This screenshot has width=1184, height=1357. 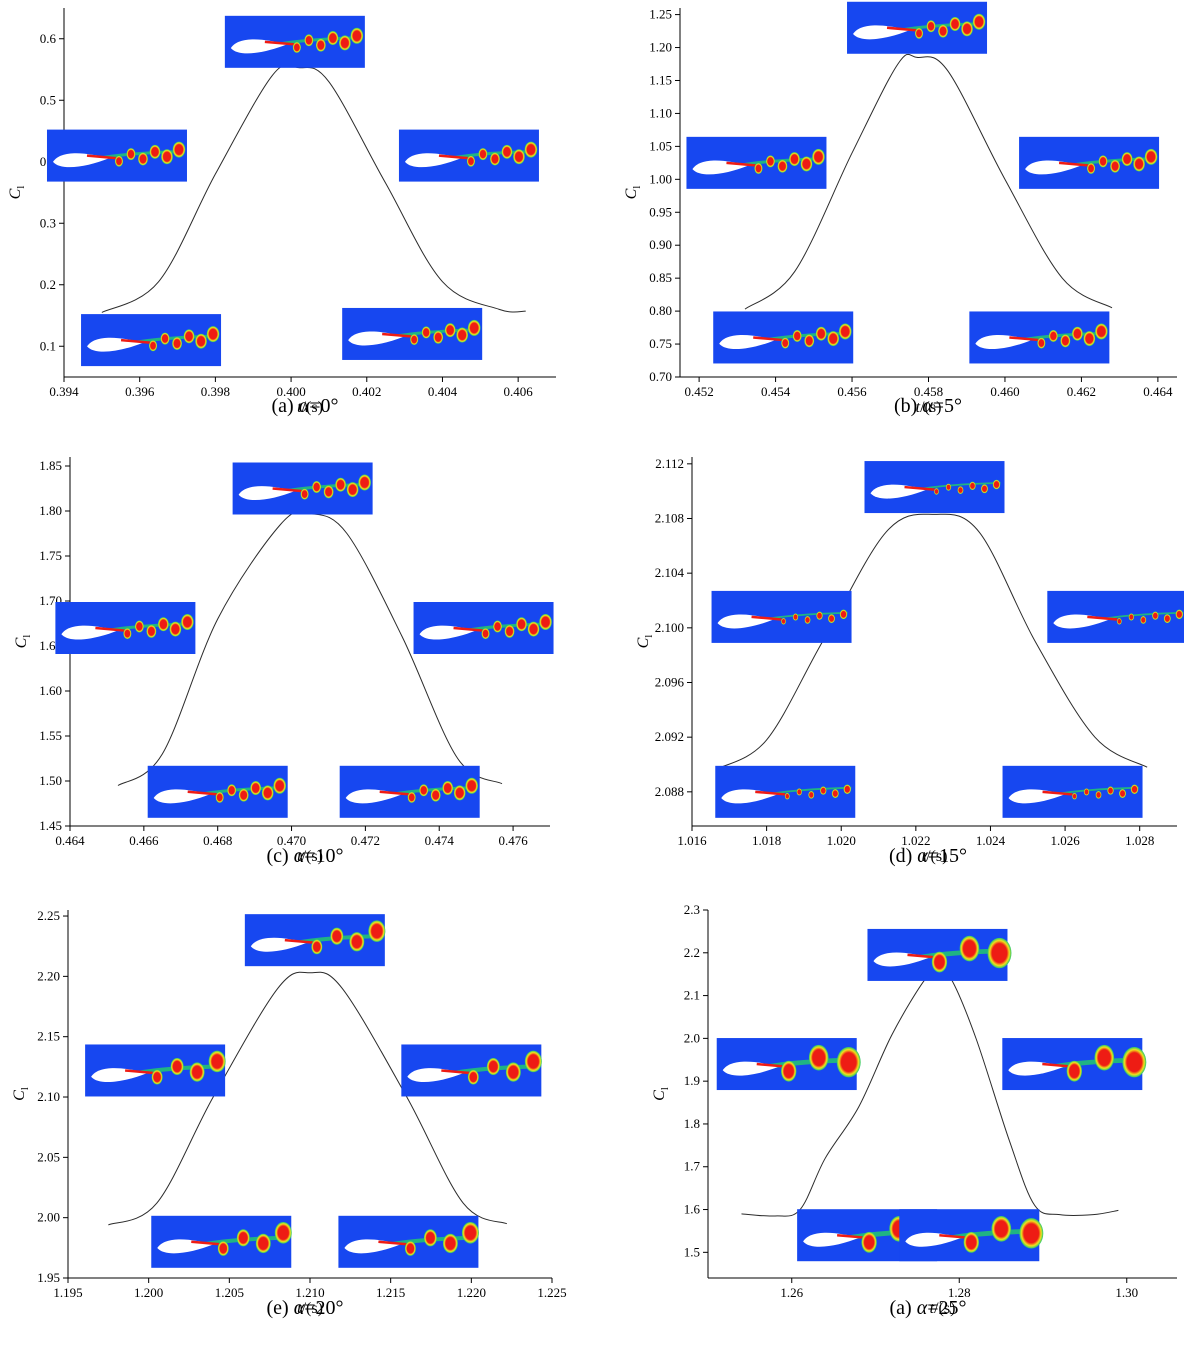 I want to click on x-tick-label: 0.404, so click(x=443, y=391).